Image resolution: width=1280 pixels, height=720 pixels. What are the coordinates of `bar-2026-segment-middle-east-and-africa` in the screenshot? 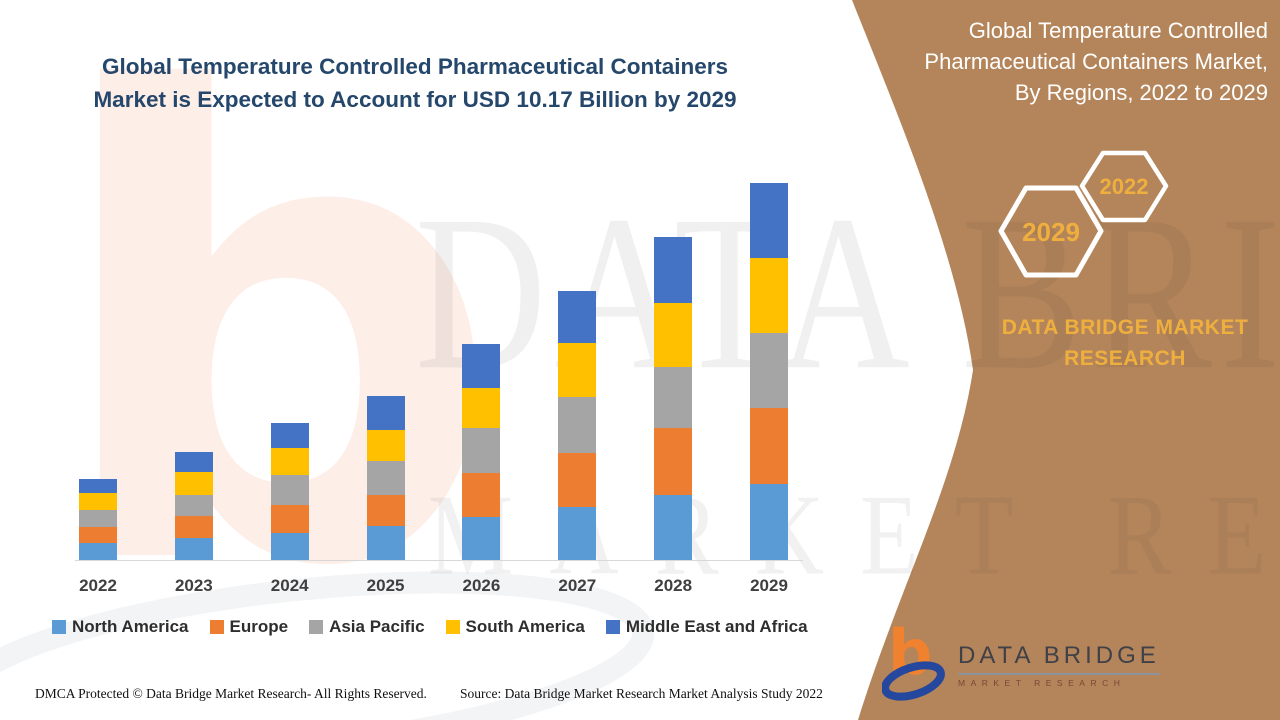 It's located at (481, 366).